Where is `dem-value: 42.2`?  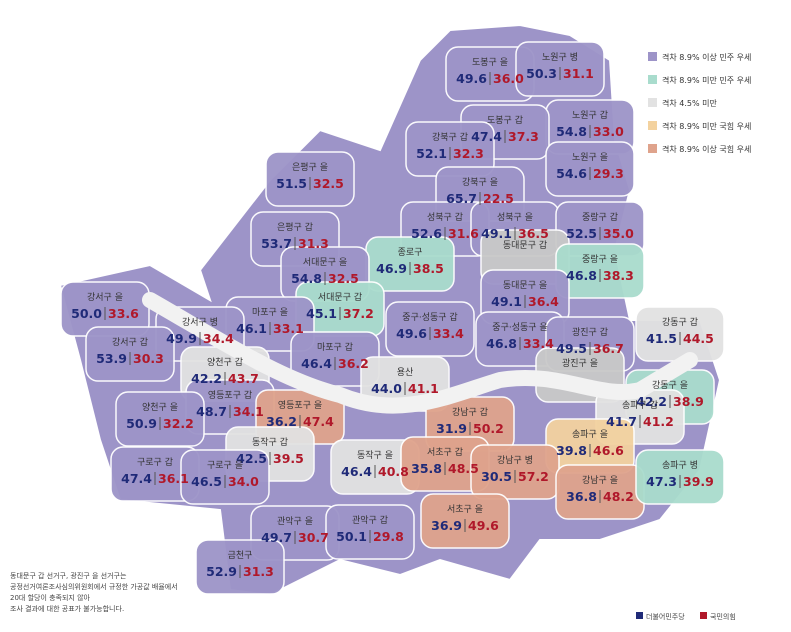
dem-value: 42.2 is located at coordinates (651, 401).